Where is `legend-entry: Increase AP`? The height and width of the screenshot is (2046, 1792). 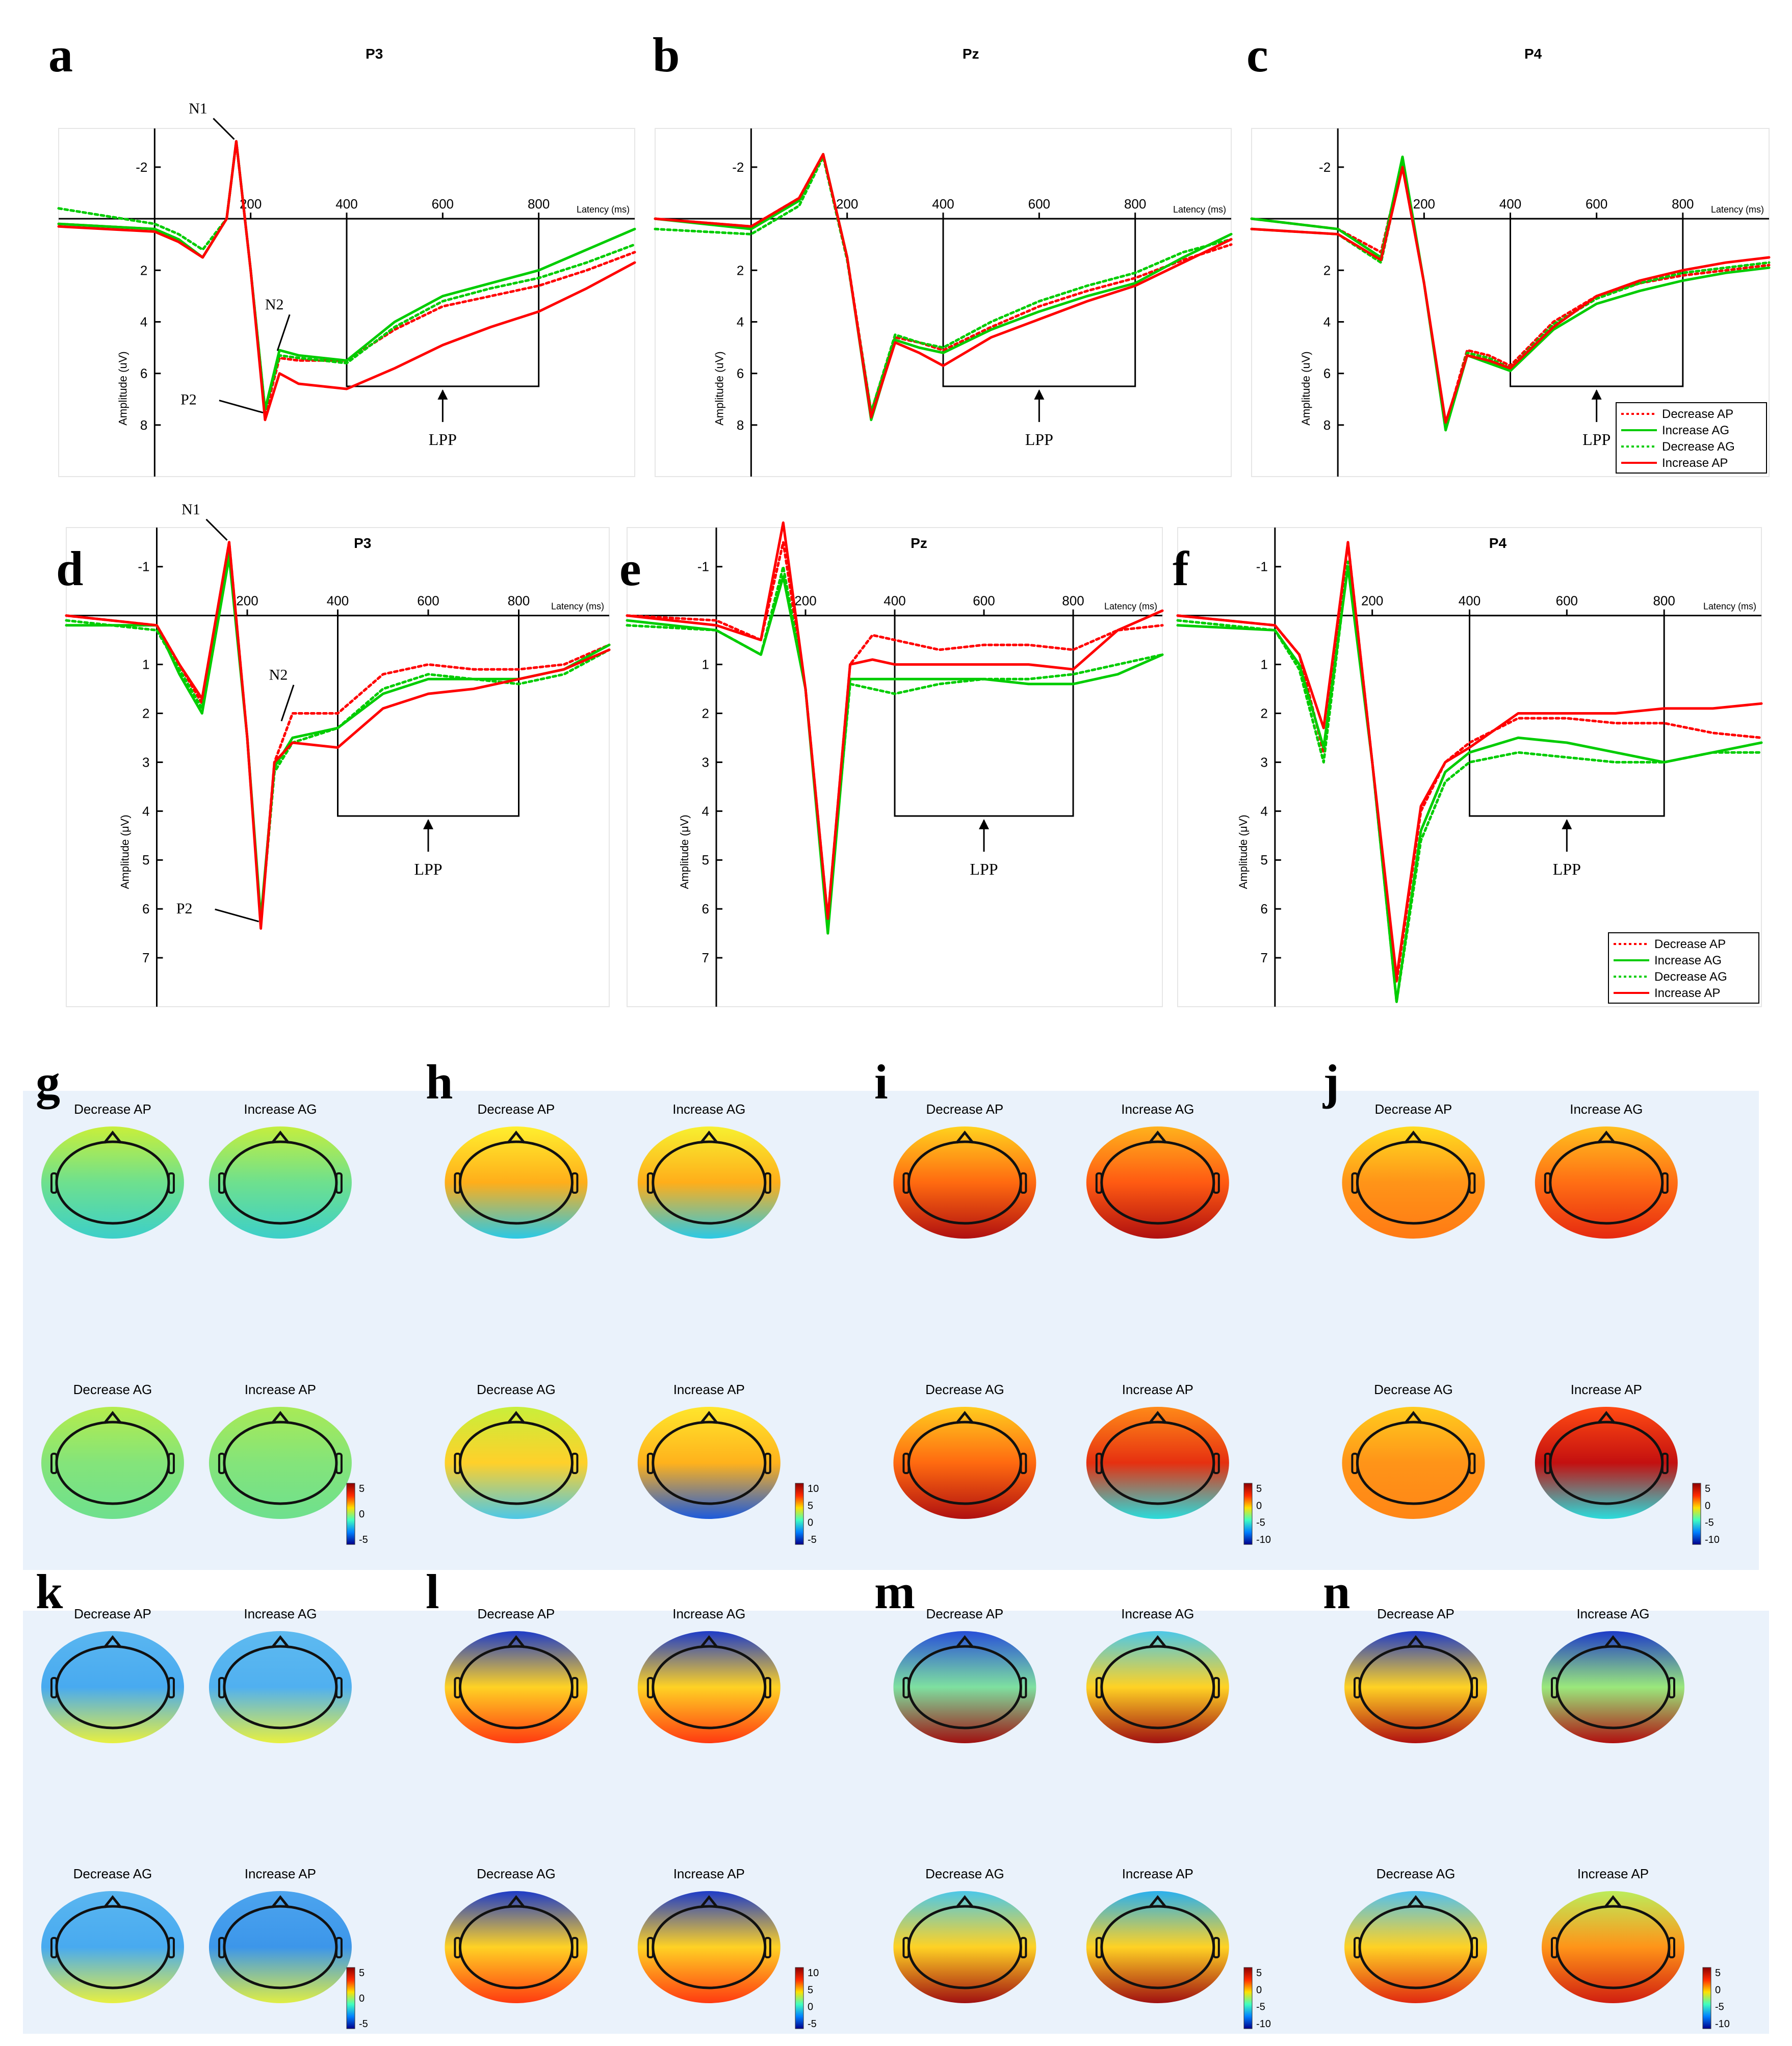
legend-entry: Increase AP is located at coordinates (1695, 463).